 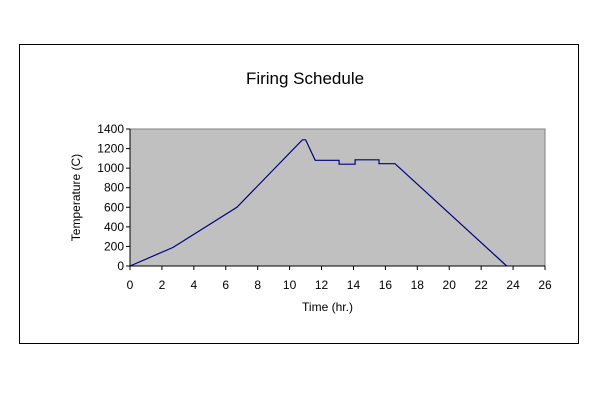 I want to click on x-tick-label: 20, so click(x=450, y=285).